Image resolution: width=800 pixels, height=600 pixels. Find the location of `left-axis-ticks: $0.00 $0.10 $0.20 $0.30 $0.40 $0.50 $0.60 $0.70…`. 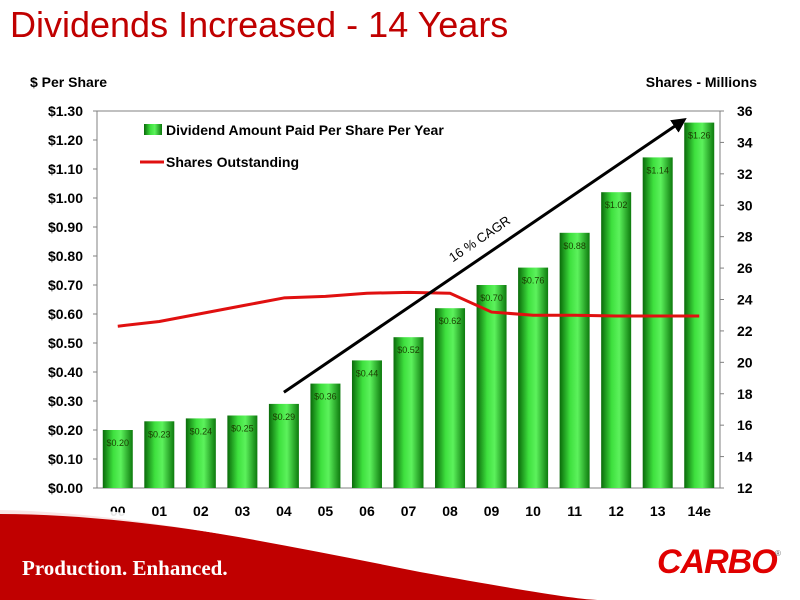

left-axis-ticks: $0.00 $0.10 $0.20 $0.30 $0.40 $0.50 $0.60 $0.70… is located at coordinates (72, 299).